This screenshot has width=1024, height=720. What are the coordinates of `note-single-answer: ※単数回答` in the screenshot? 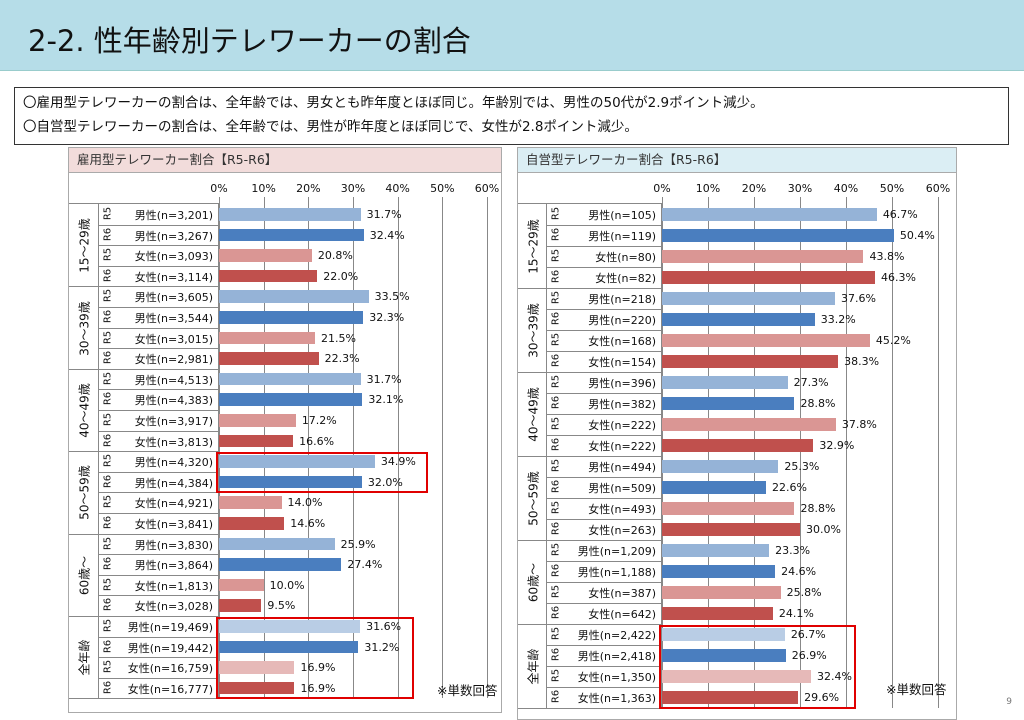 It's located at (916, 689).